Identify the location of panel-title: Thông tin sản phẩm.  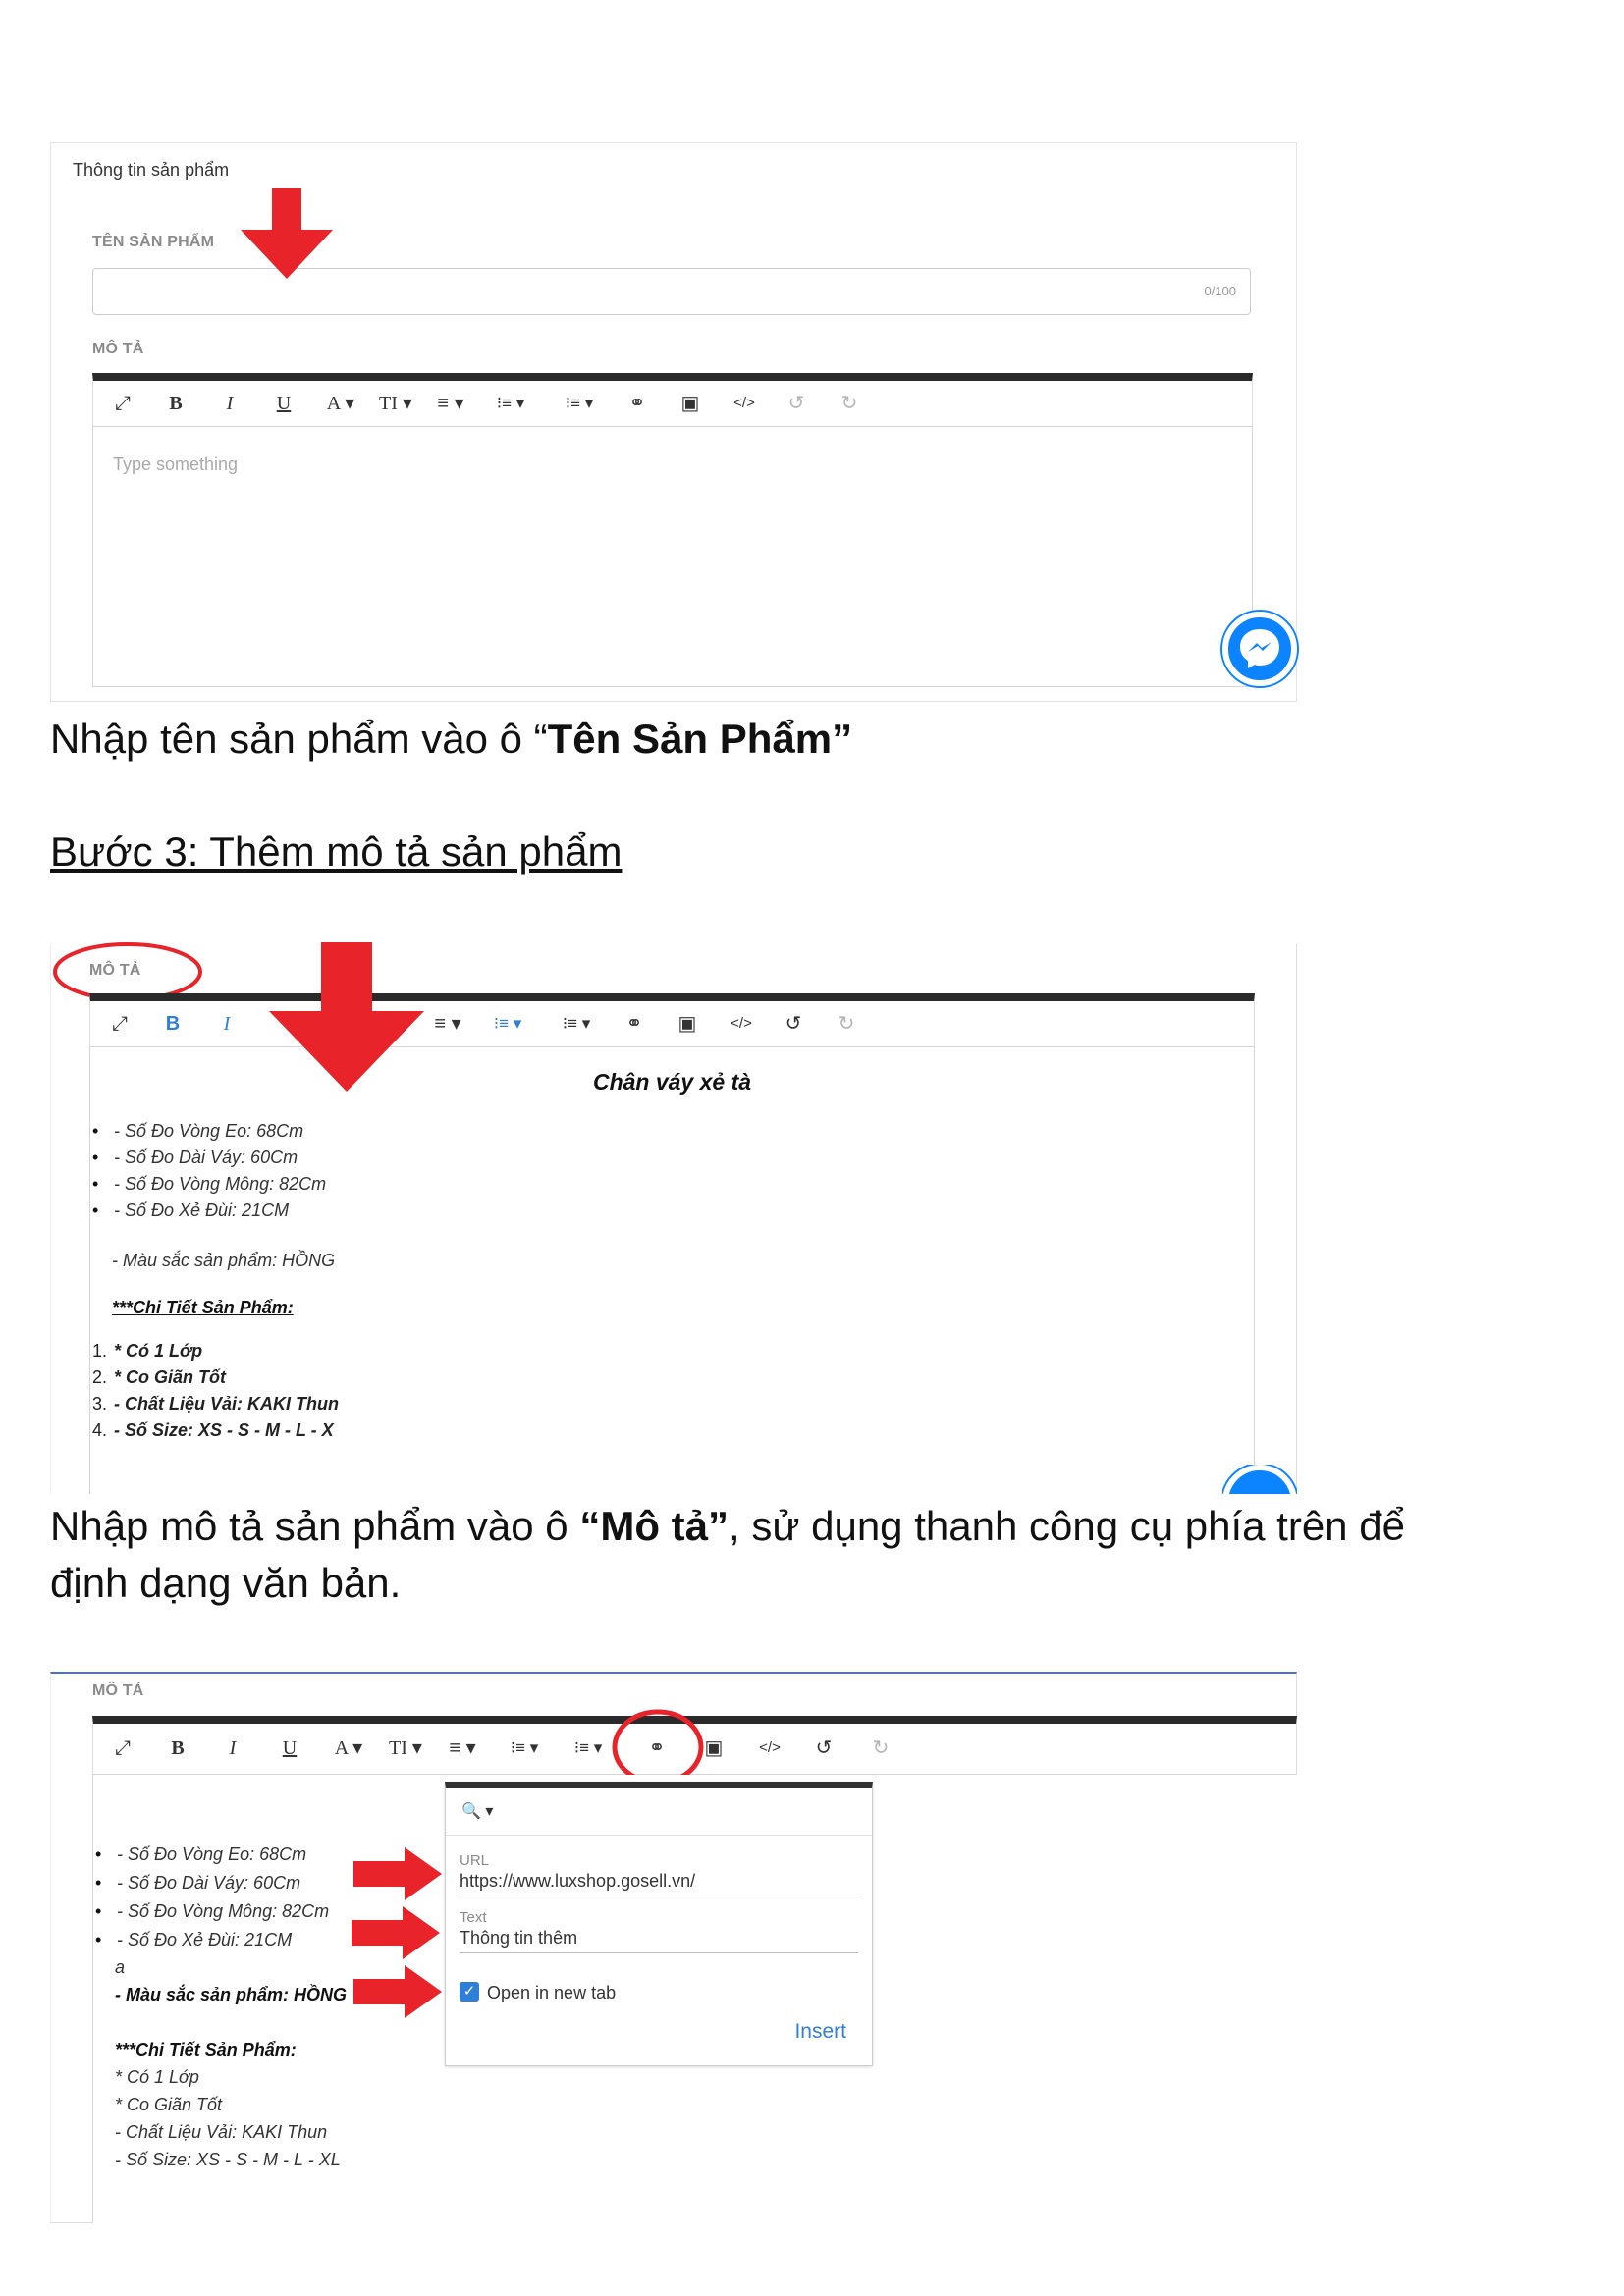
(151, 170).